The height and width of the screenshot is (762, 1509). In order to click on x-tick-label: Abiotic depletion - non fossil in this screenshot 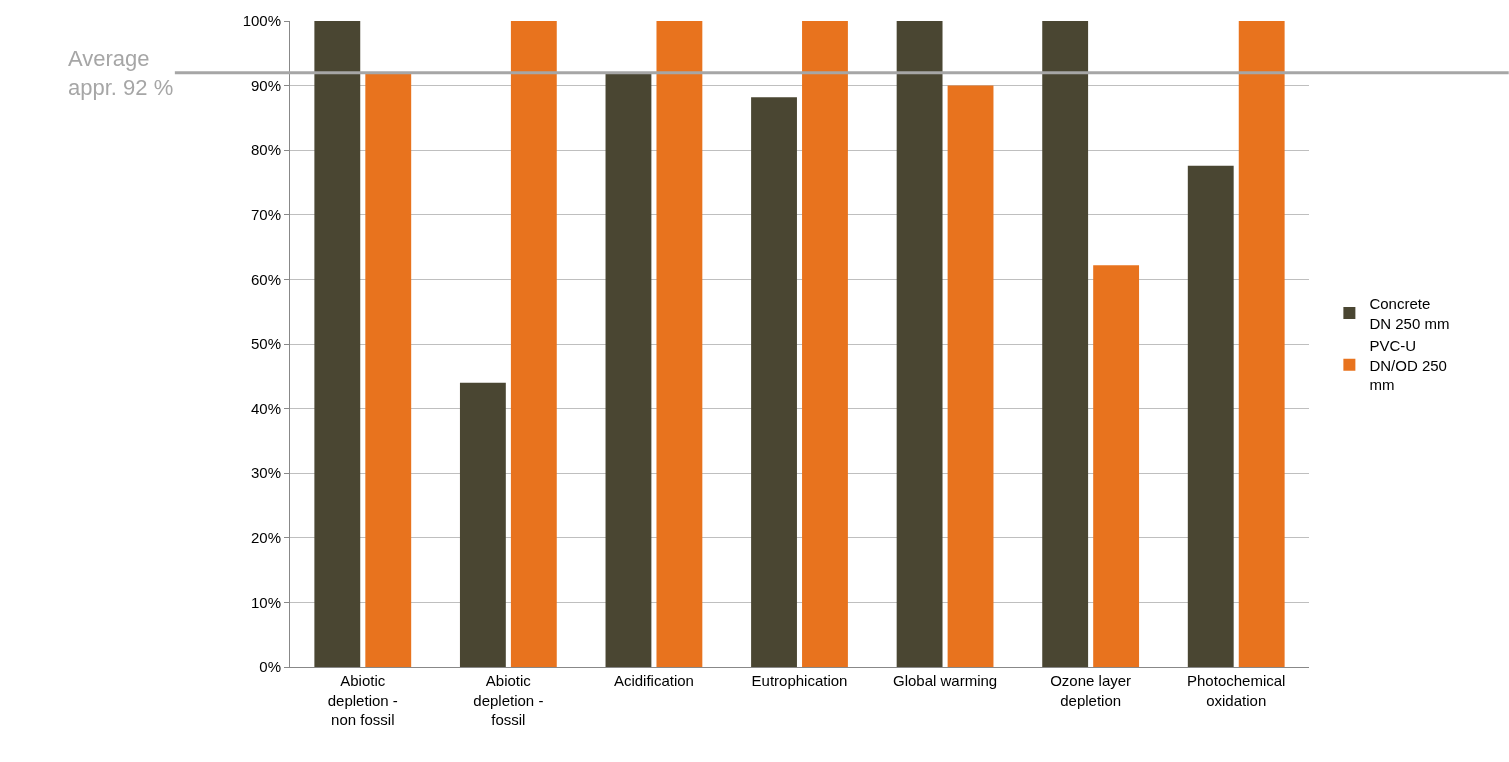, I will do `click(362, 700)`.